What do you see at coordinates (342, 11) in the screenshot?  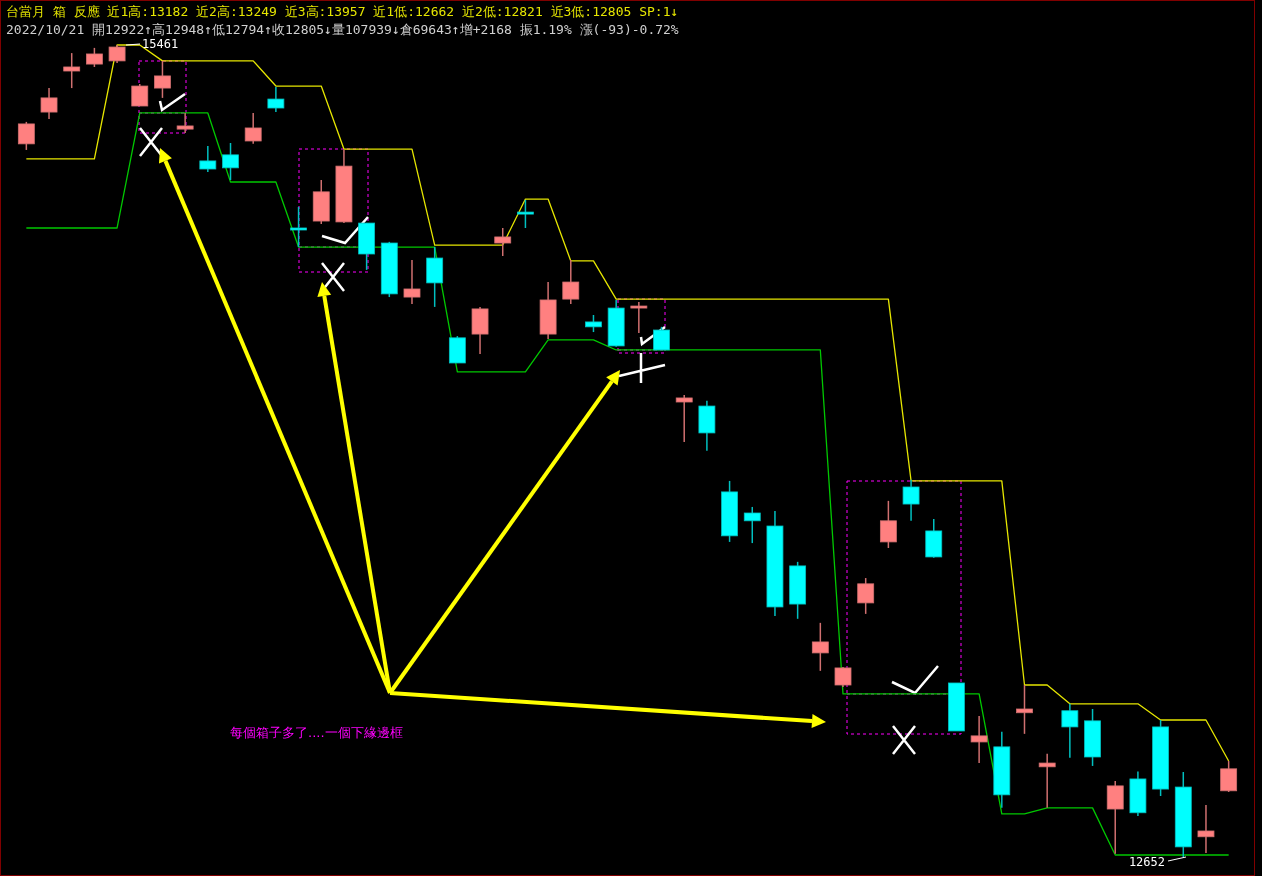 I see `chart-title: 台當月 箱 反應 近1高:13182 近2高:13249 近3高:13957 近1低:12662 近2低:12821 近3低:12805 SP:1↓` at bounding box center [342, 11].